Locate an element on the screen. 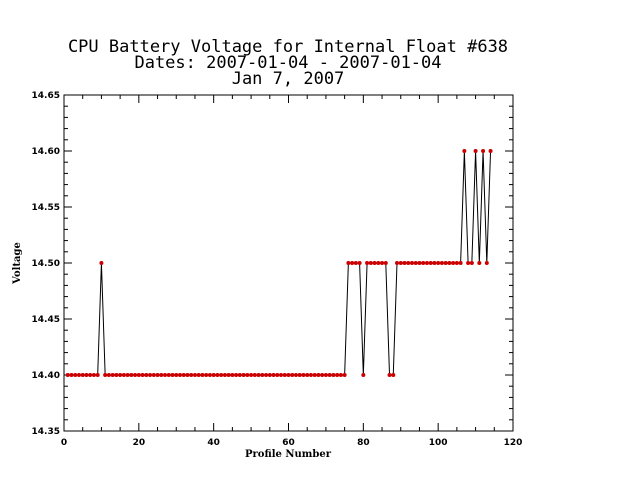  y-tick-label: 14.50 is located at coordinates (46, 264).